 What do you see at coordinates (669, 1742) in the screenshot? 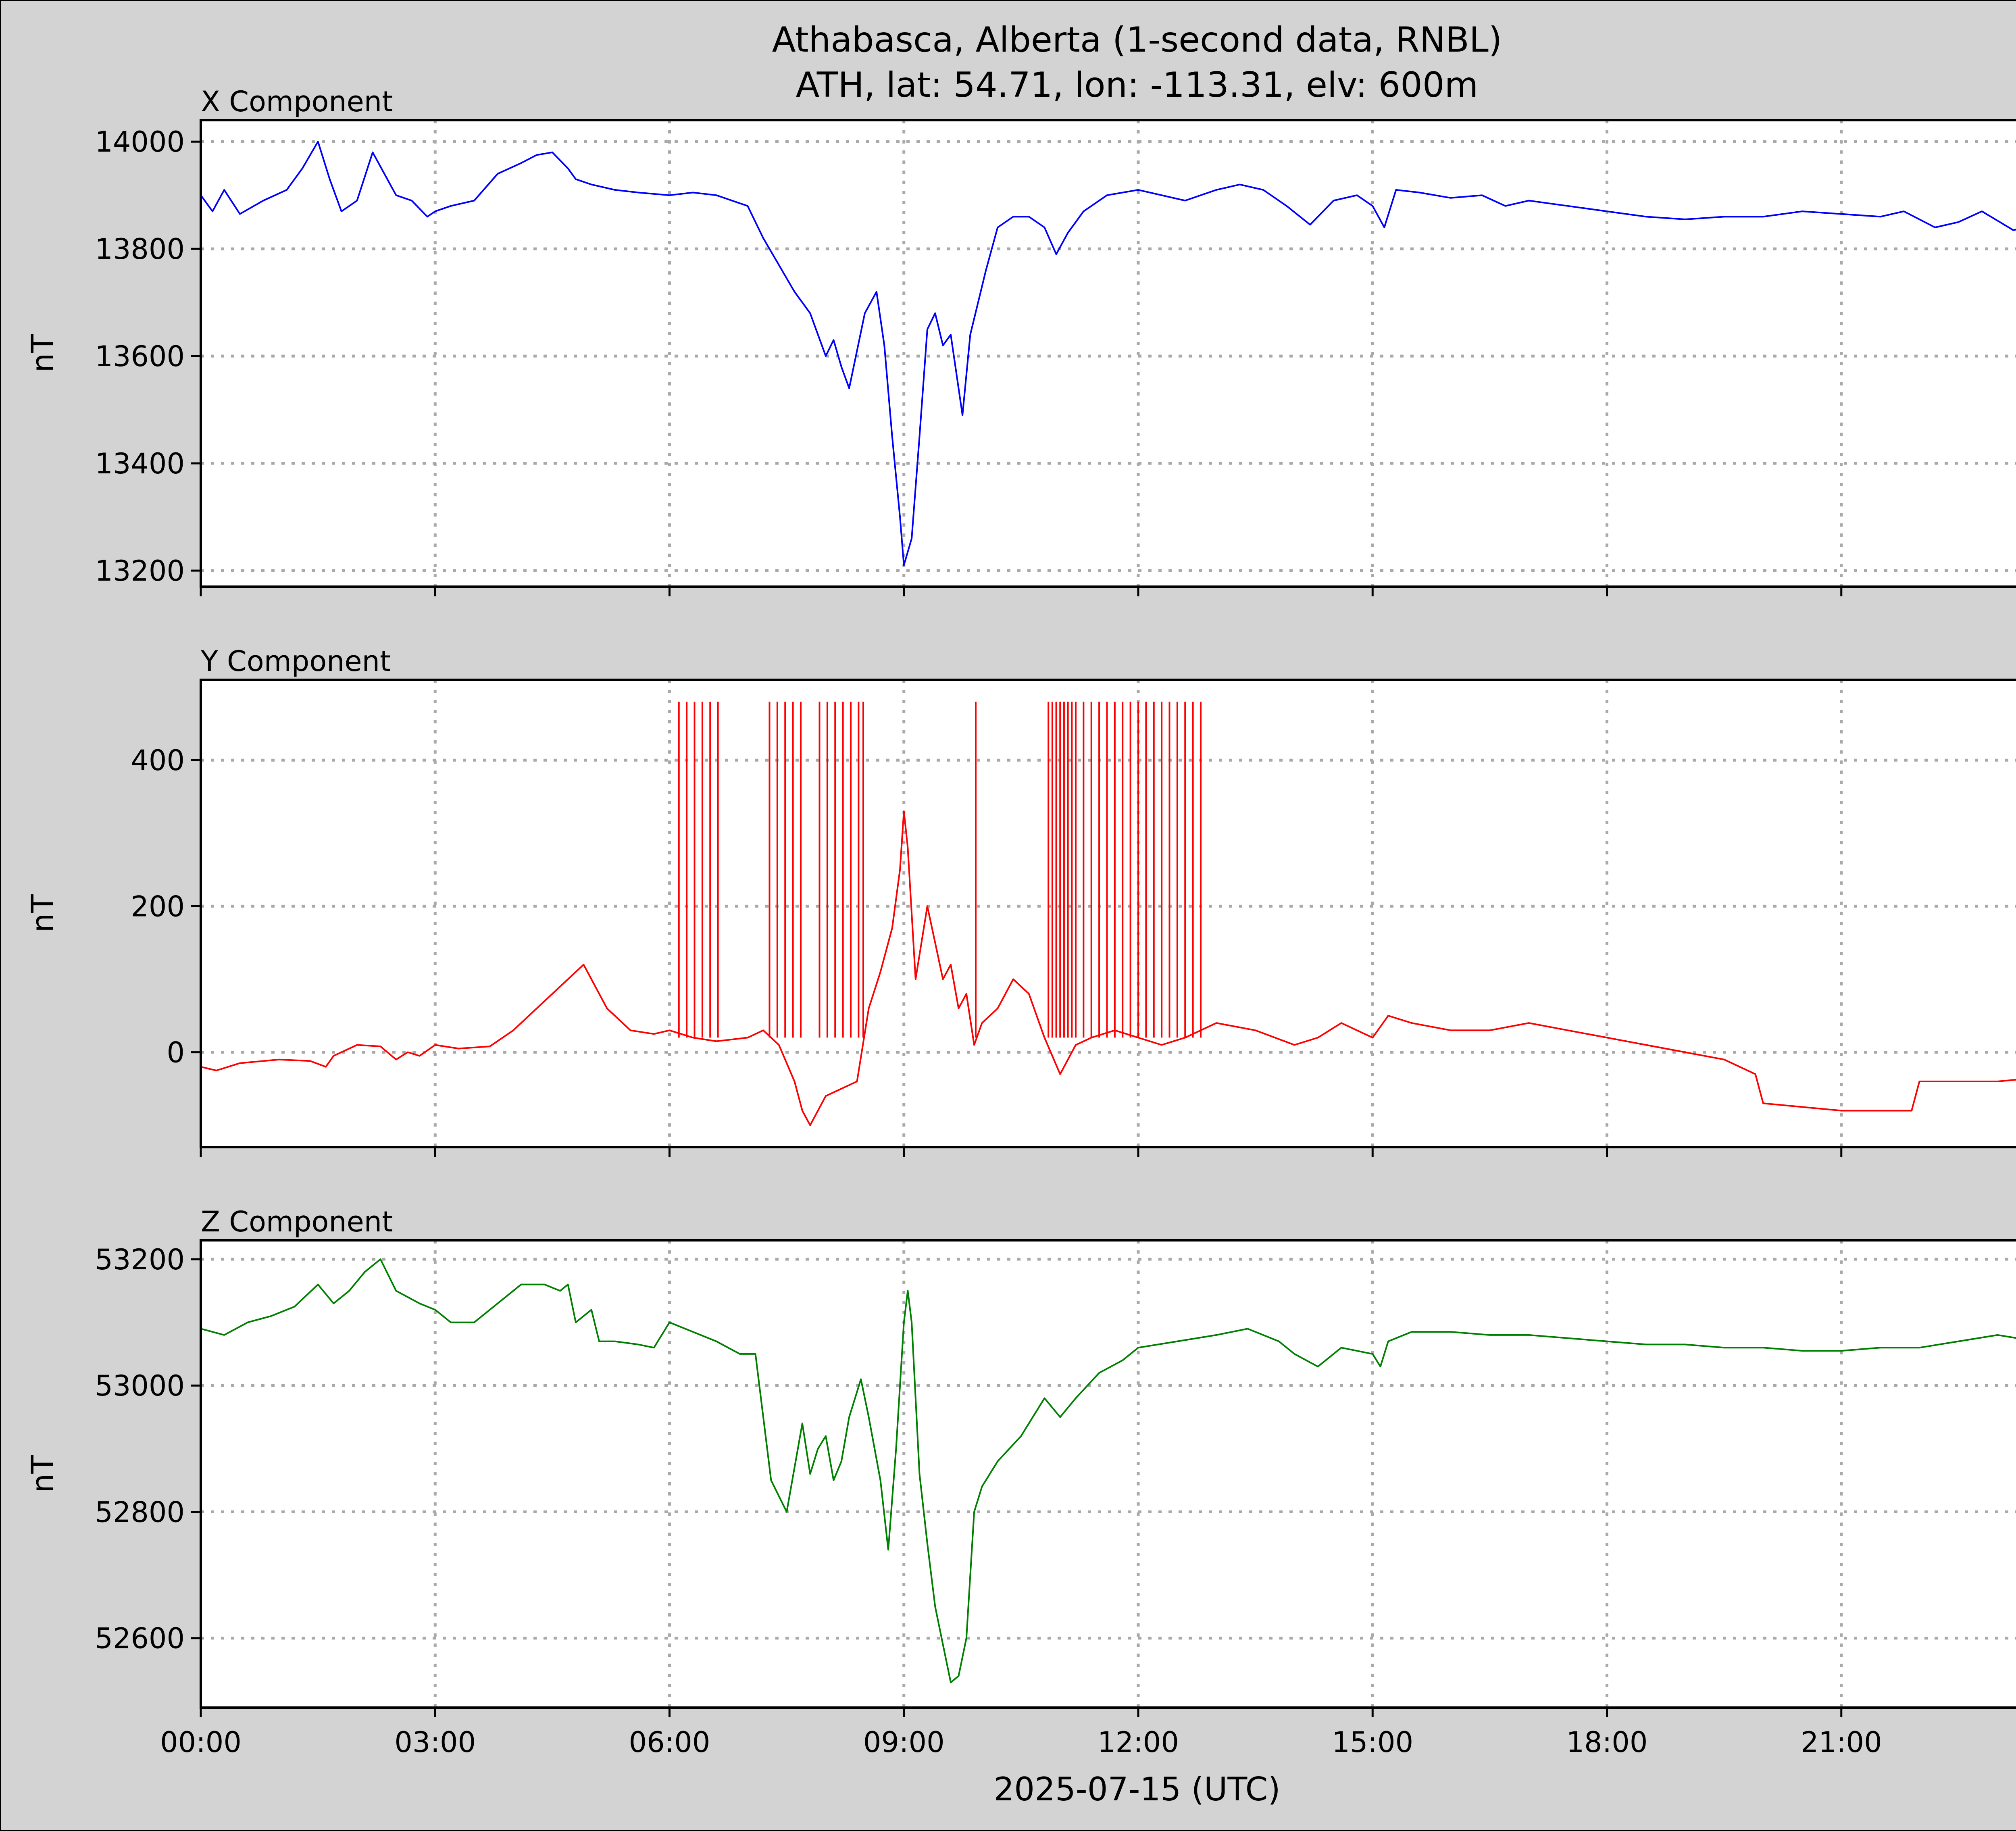
I see `x-tick-label: 06:00` at bounding box center [669, 1742].